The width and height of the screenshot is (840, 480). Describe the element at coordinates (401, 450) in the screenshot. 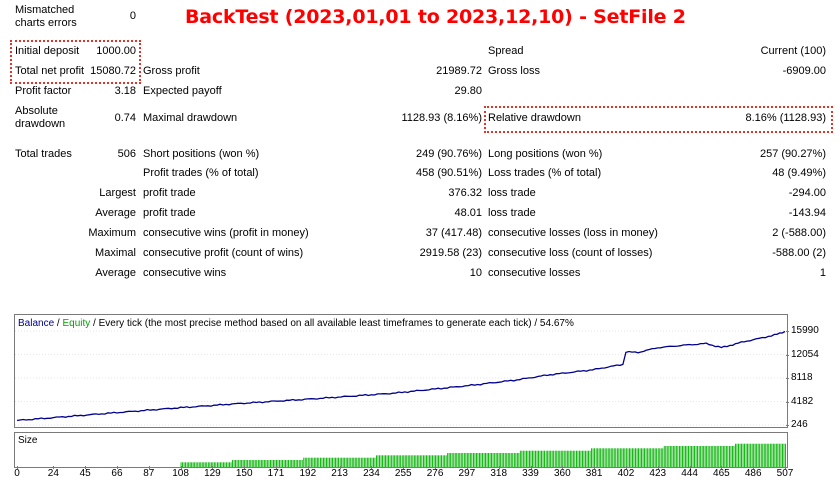

I see `size-chart: Size` at that location.